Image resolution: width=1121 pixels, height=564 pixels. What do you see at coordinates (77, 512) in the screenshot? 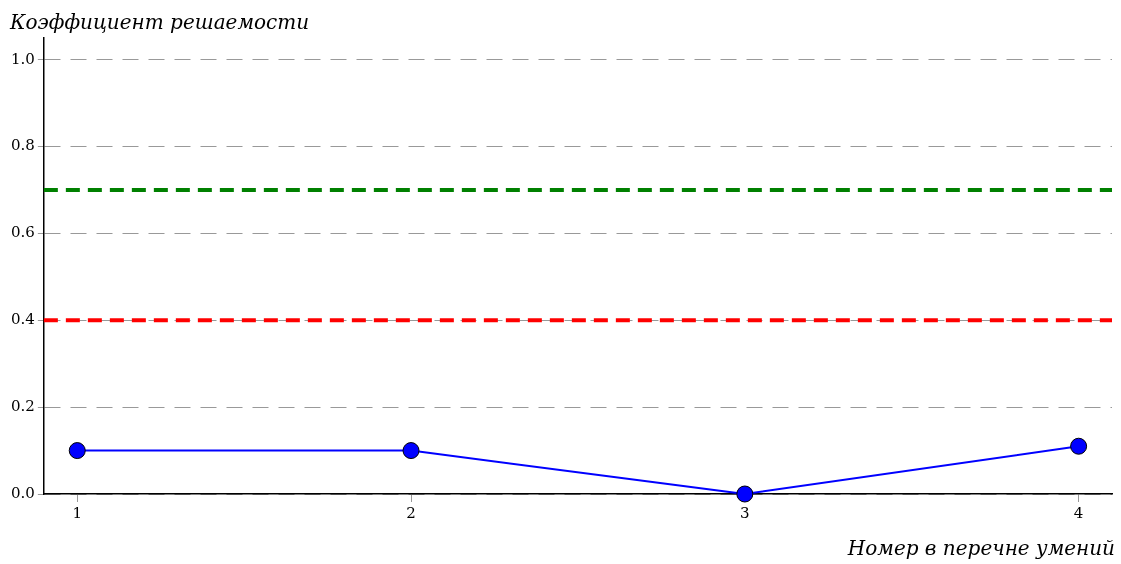
I see `x-tick-label: 1` at bounding box center [77, 512].